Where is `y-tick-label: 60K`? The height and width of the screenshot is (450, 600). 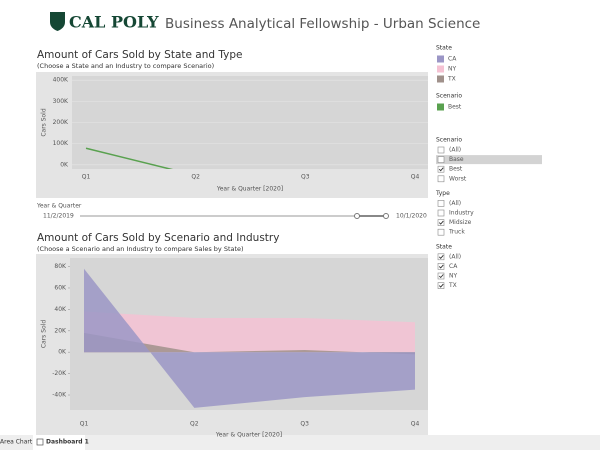
y-tick-label: 60K is located at coordinates (60, 287).